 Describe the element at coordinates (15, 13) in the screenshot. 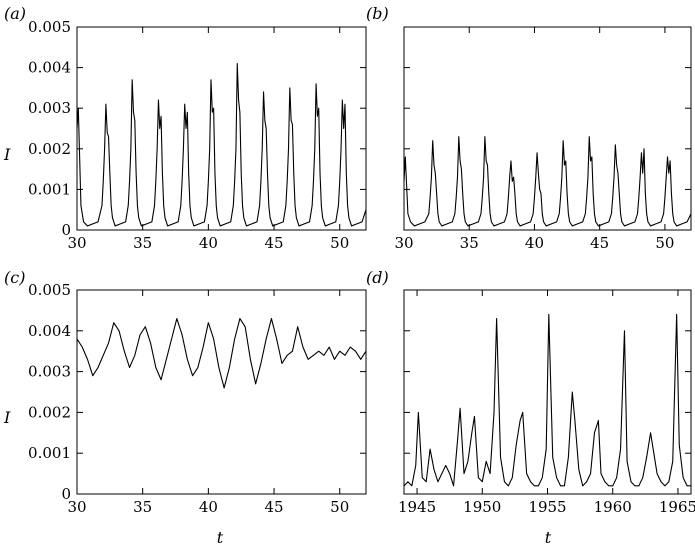

I see `panel-label-a: (a)` at that location.